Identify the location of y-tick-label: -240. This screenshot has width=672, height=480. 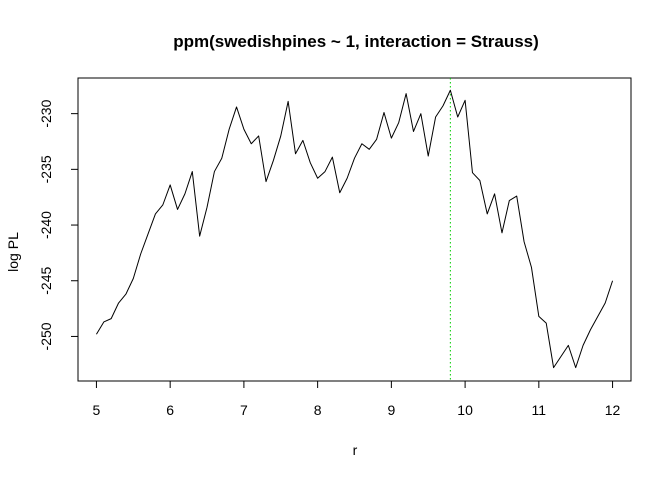
(46, 225).